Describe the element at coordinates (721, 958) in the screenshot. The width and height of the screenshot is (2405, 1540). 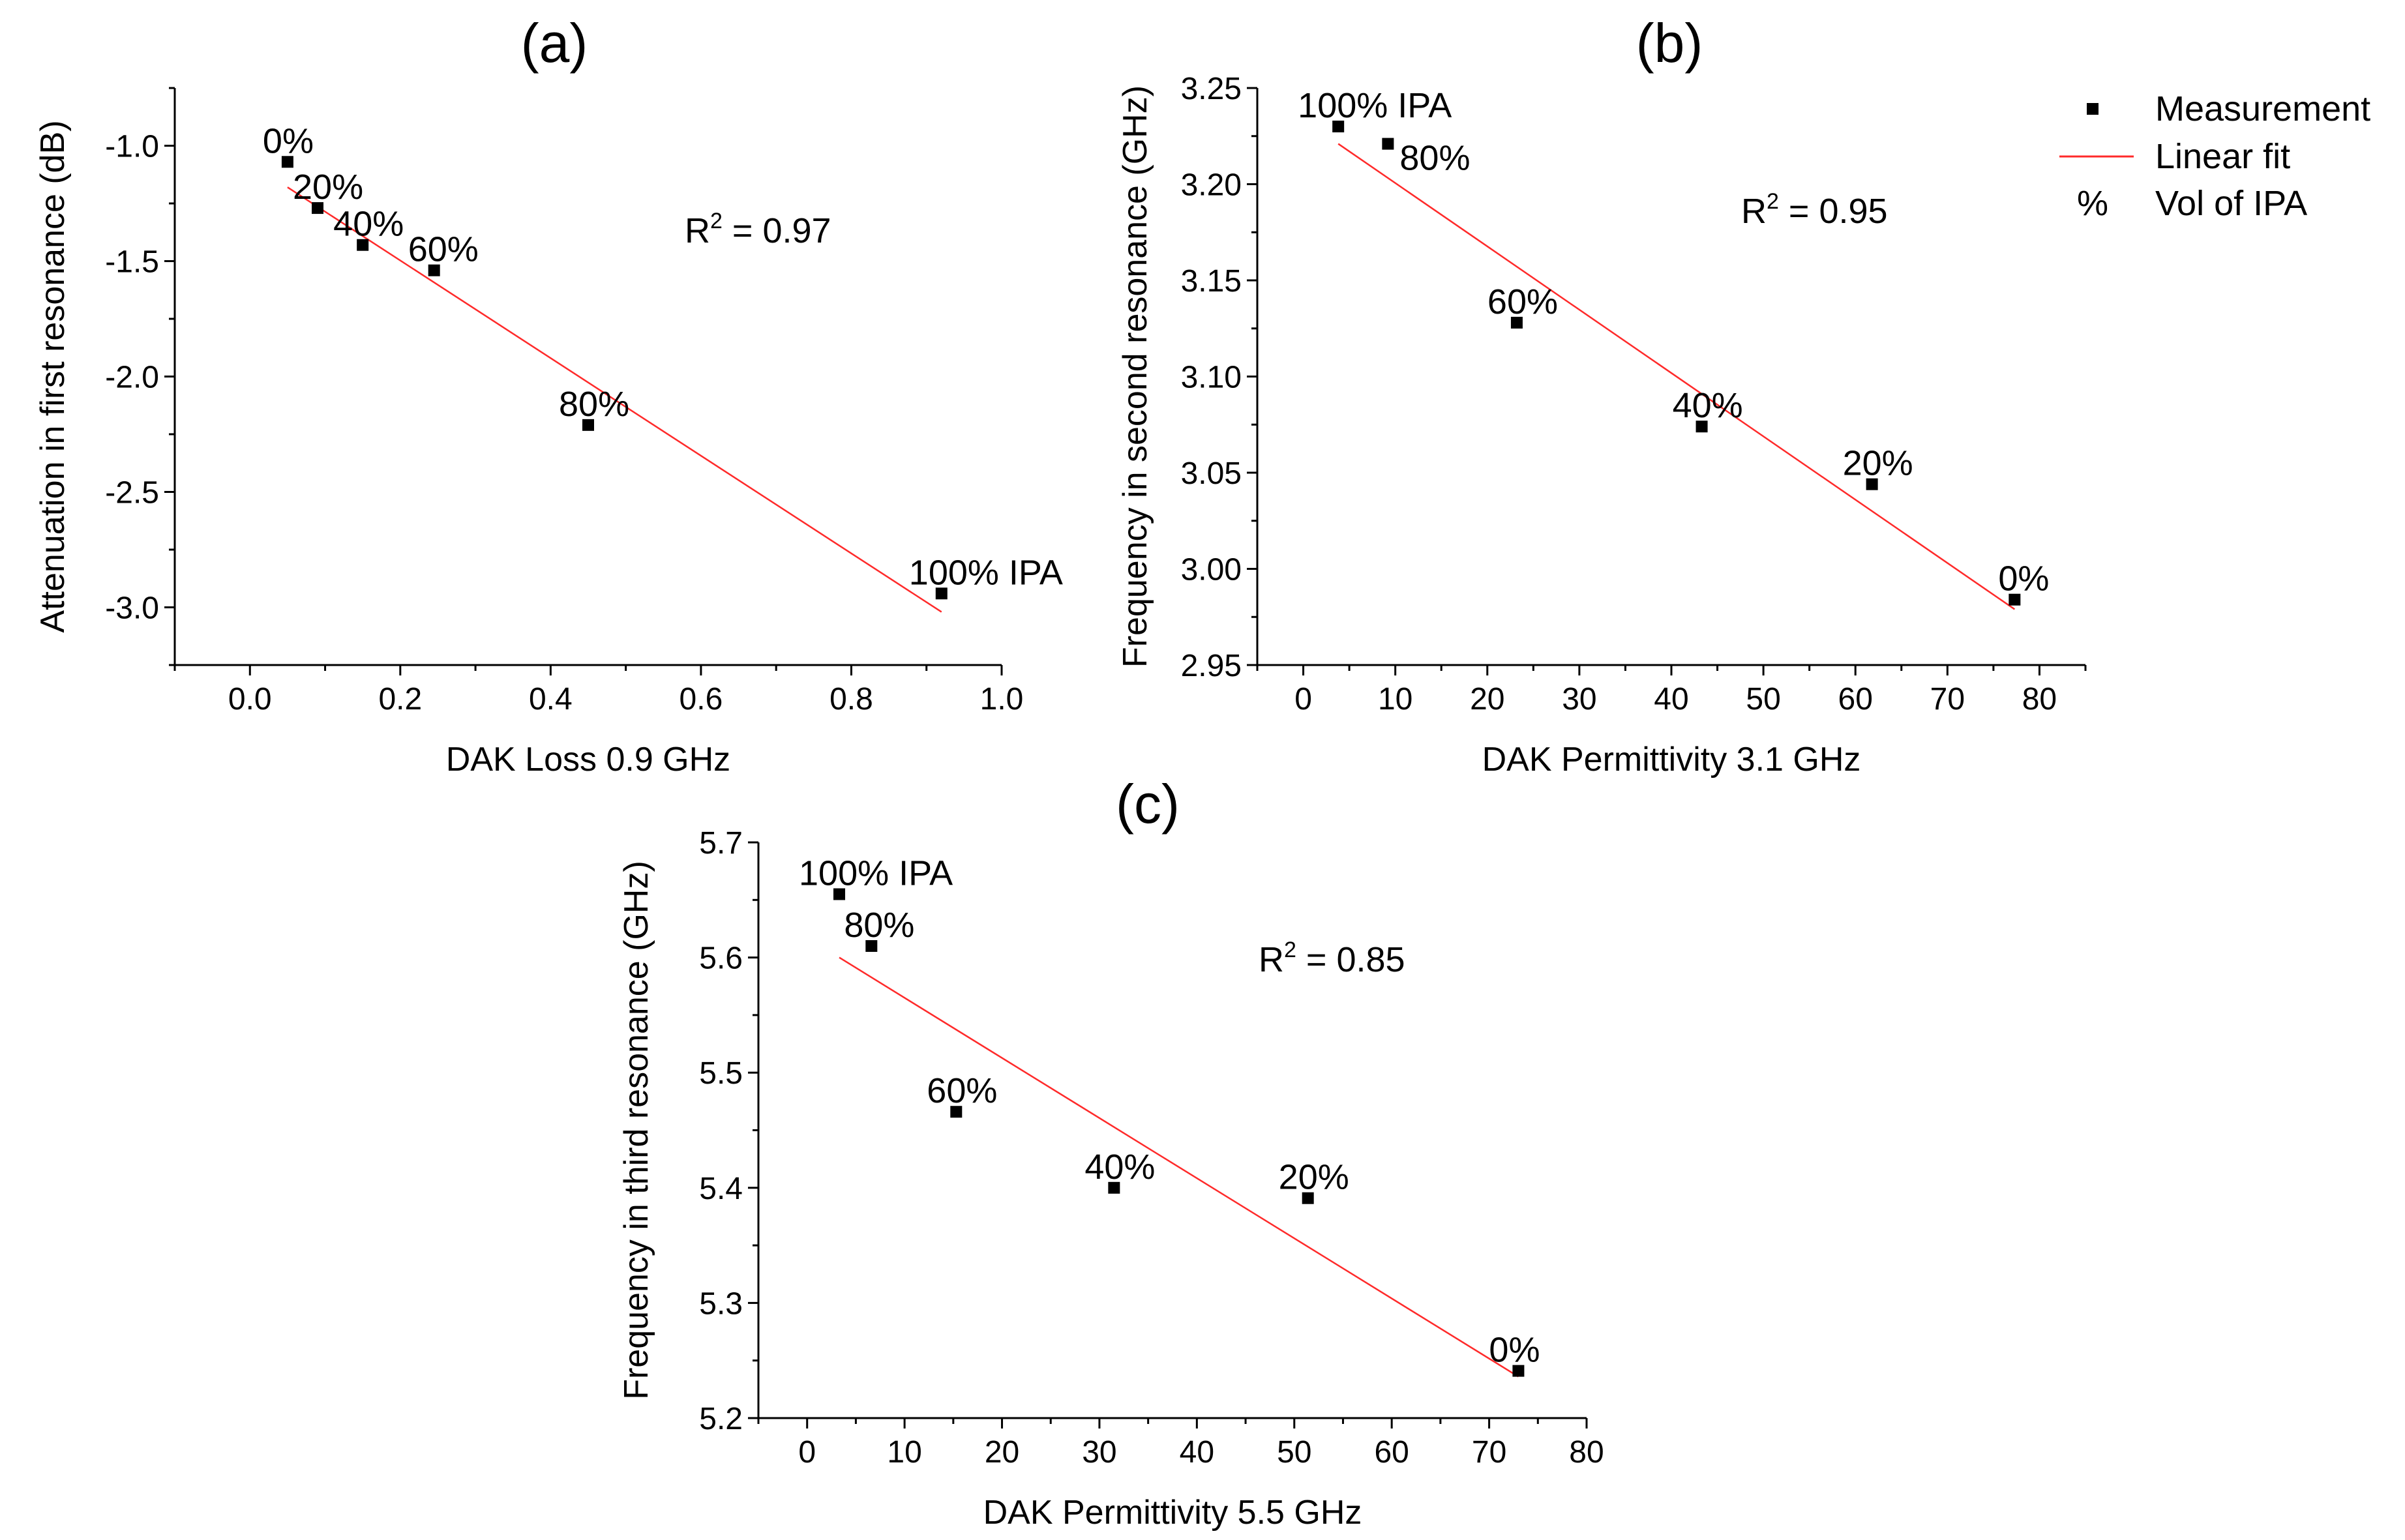
I see `panel-c-y-tick-label: 5.6` at that location.